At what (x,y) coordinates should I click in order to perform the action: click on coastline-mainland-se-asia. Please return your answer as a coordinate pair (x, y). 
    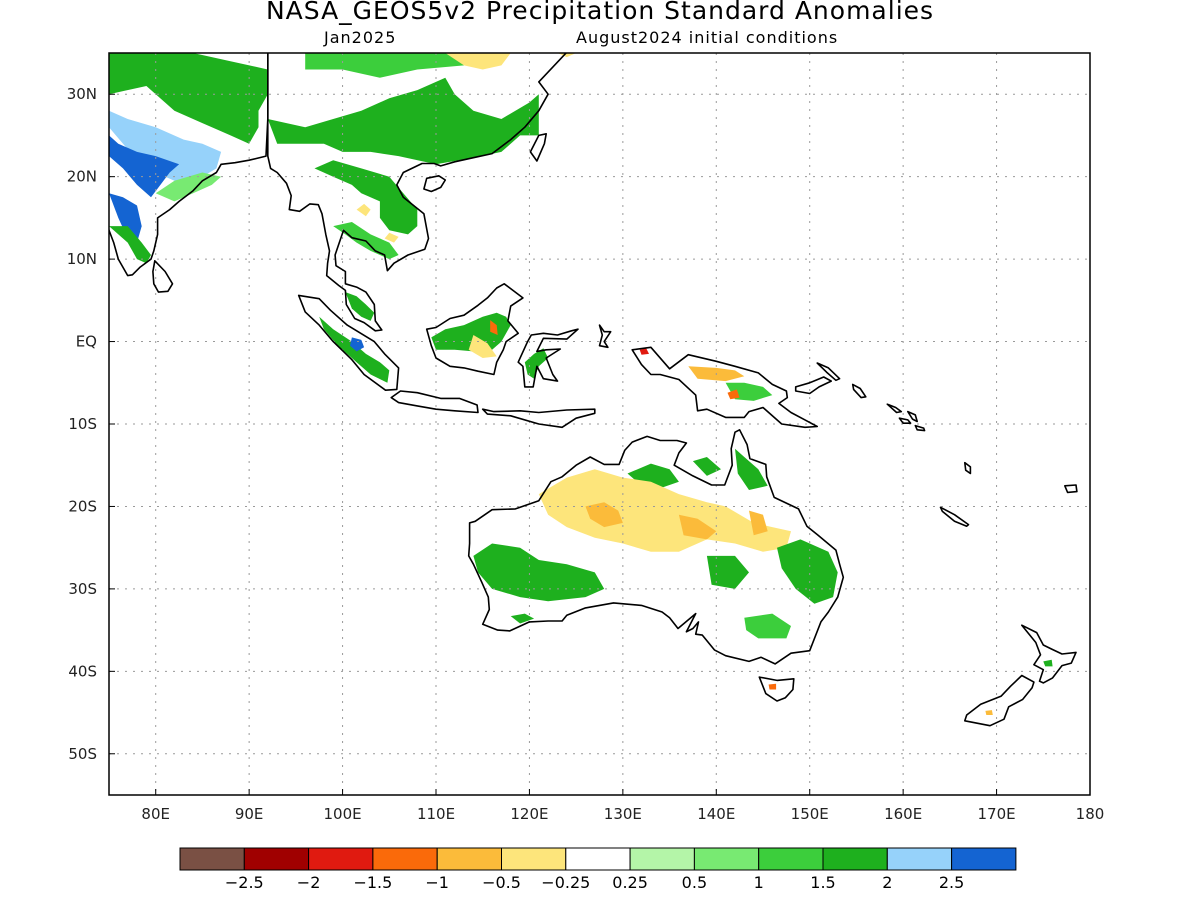
    Looking at the image, I should click on (417, 192).